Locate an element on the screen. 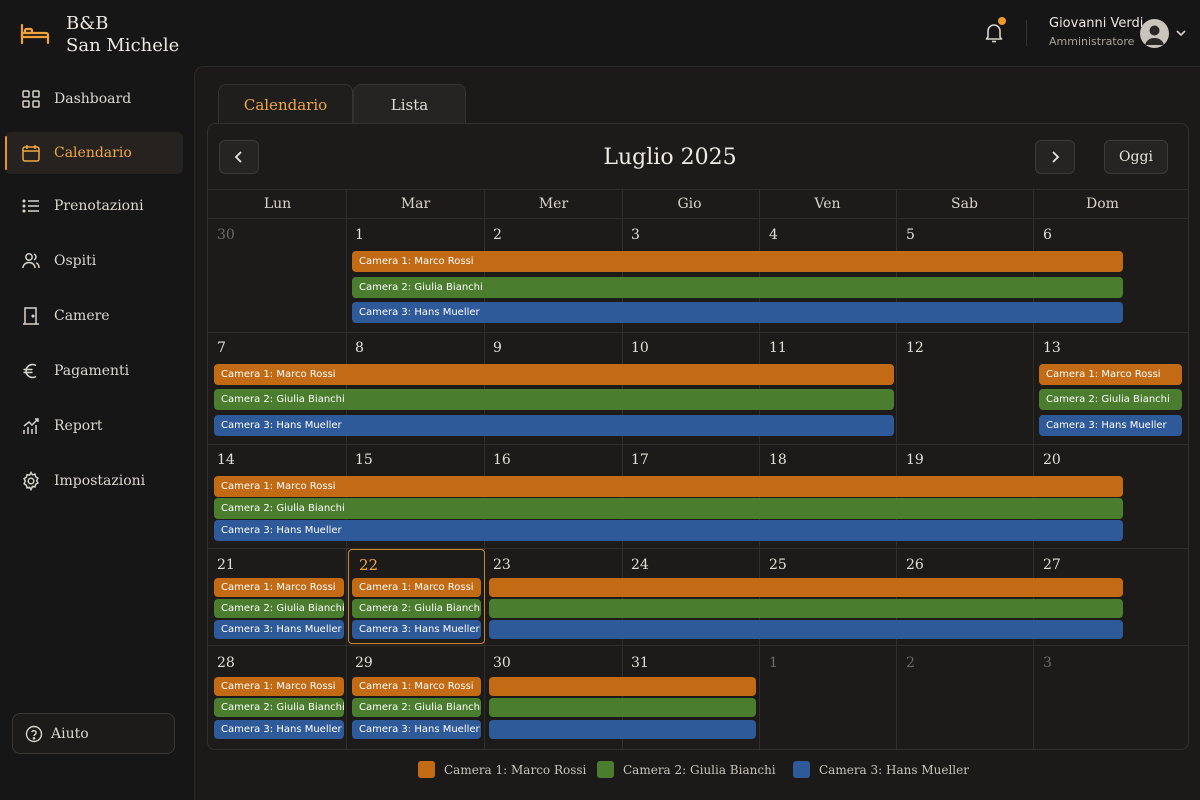 The height and width of the screenshot is (800, 1200). avatar is located at coordinates (1154, 33).